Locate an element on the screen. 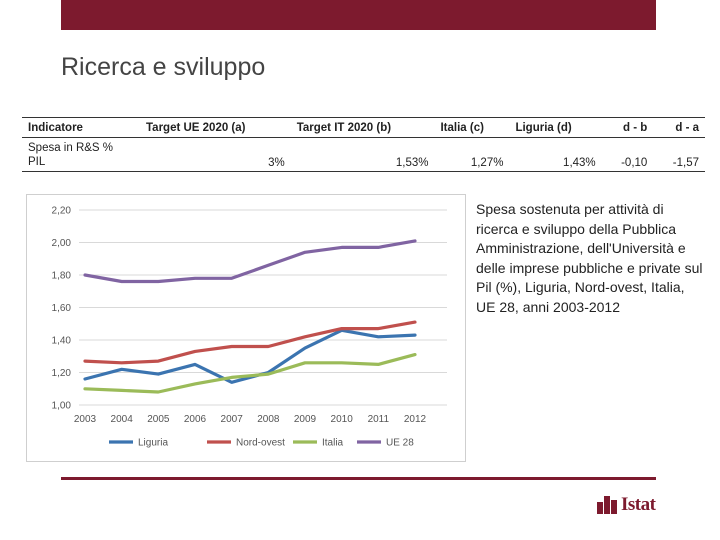 The height and width of the screenshot is (540, 720). y-tick-label: 2,20 is located at coordinates (62, 211).